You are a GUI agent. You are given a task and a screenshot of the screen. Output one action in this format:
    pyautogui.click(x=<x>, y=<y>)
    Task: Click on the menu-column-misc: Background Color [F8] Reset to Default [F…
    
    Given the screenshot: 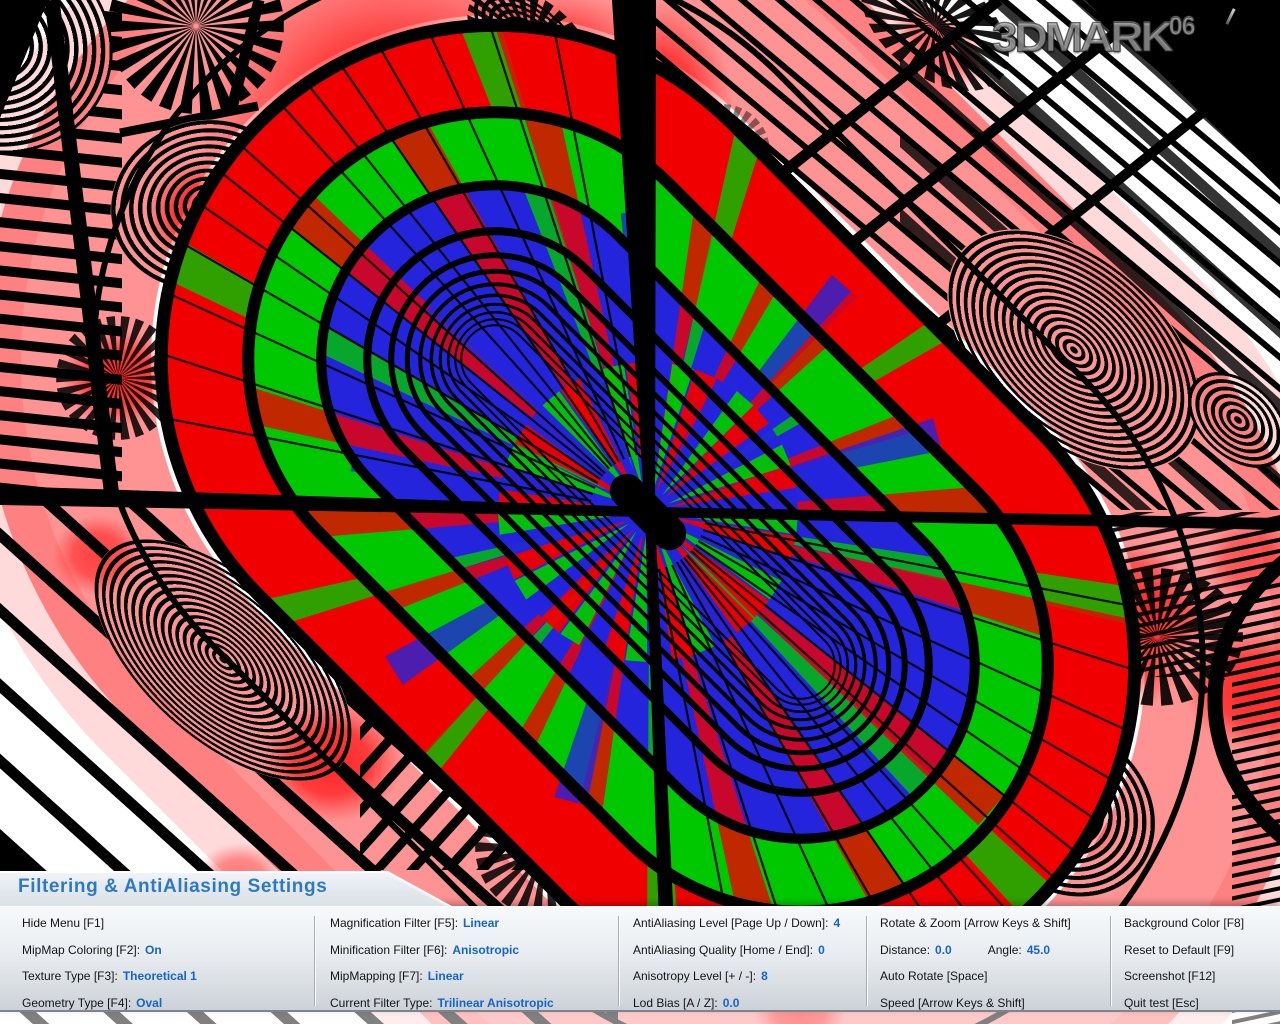 What is the action you would take?
    pyautogui.click(x=1184, y=963)
    